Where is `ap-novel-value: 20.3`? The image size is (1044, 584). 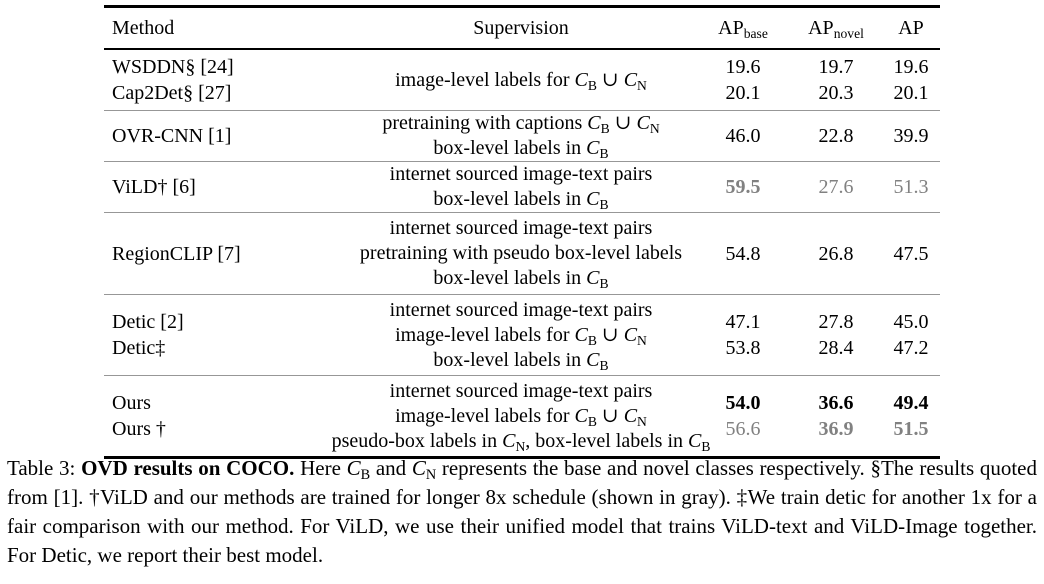 ap-novel-value: 20.3 is located at coordinates (836, 93).